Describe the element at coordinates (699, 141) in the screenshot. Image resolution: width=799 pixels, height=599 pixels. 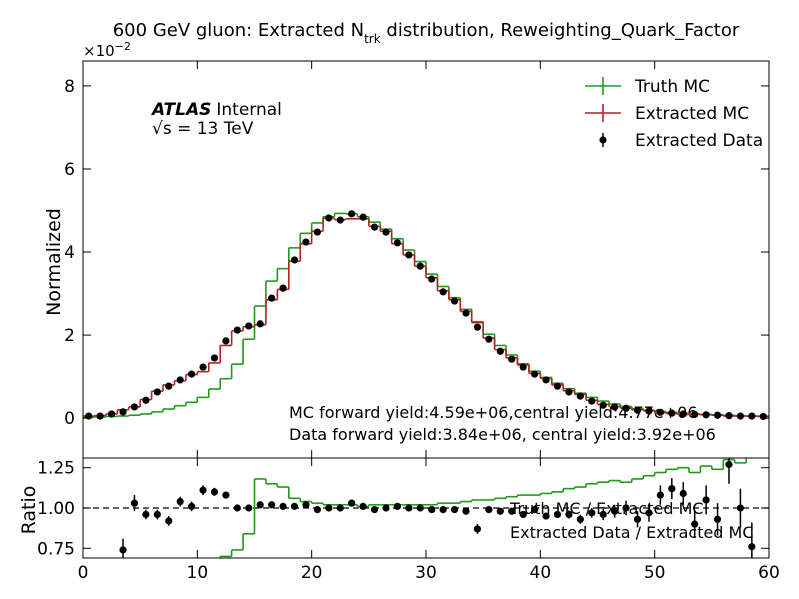
I see `legend-label: Extracted Data` at that location.